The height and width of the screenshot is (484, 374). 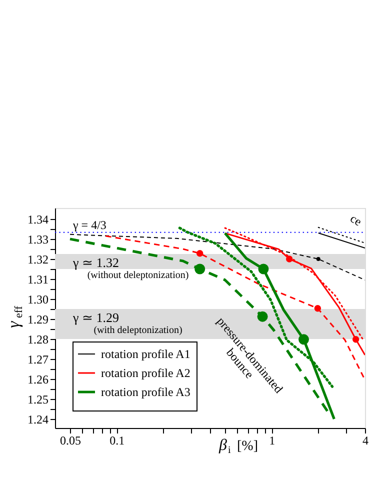 I want to click on annotation: γ = 4/3, so click(x=89, y=225).